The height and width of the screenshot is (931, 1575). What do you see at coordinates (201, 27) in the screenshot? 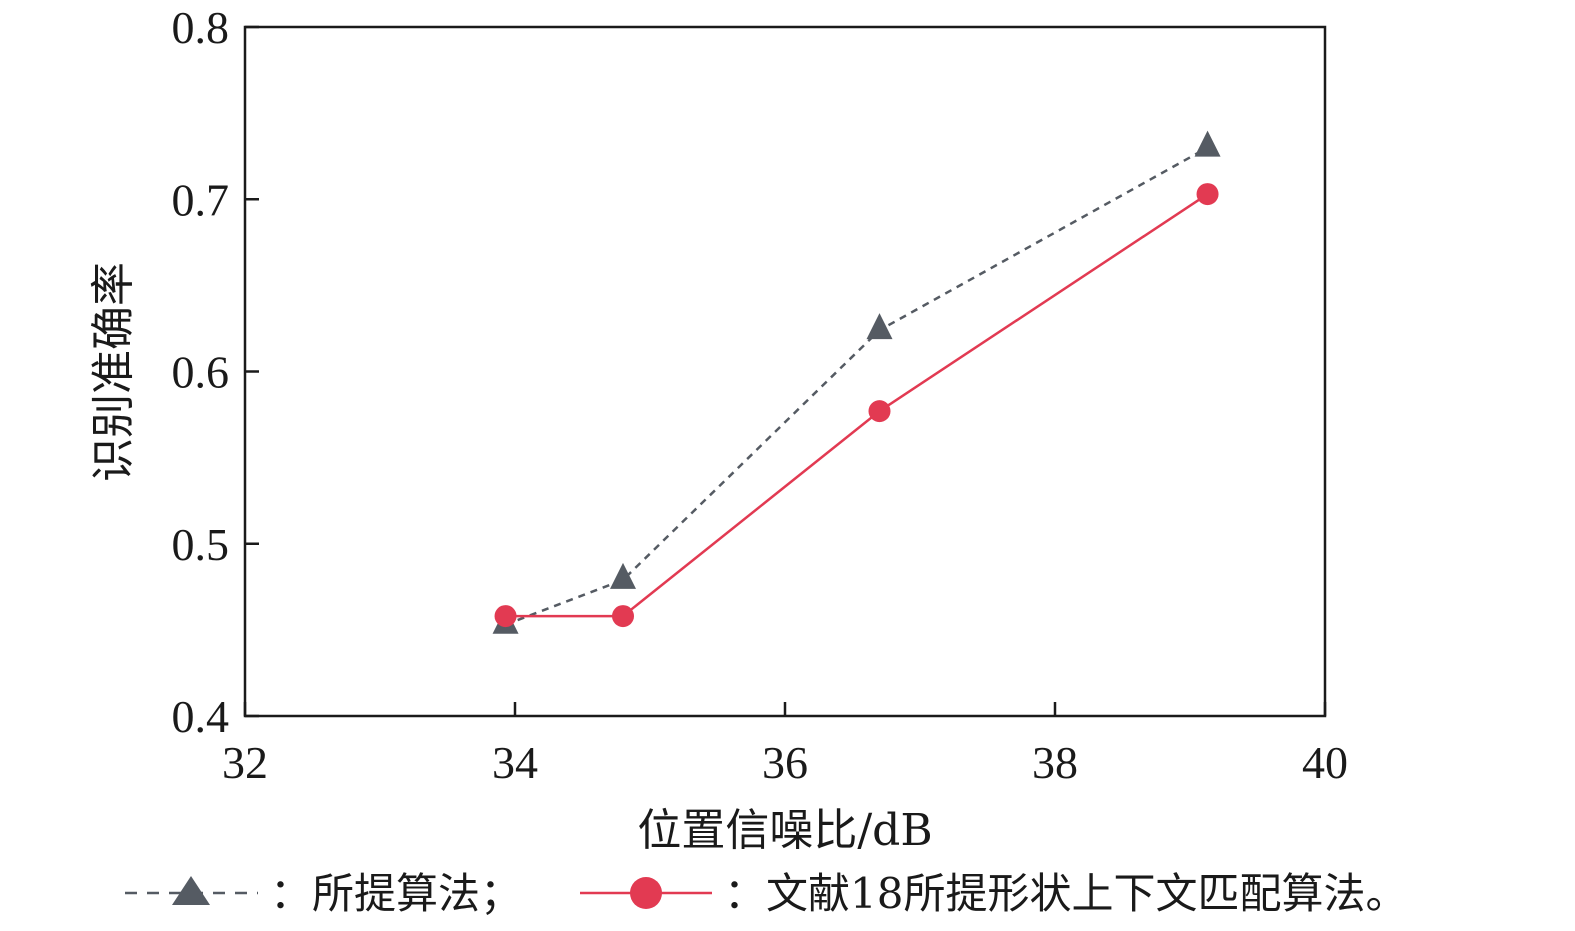
I see `y-tick-label: 0.8` at bounding box center [201, 27].